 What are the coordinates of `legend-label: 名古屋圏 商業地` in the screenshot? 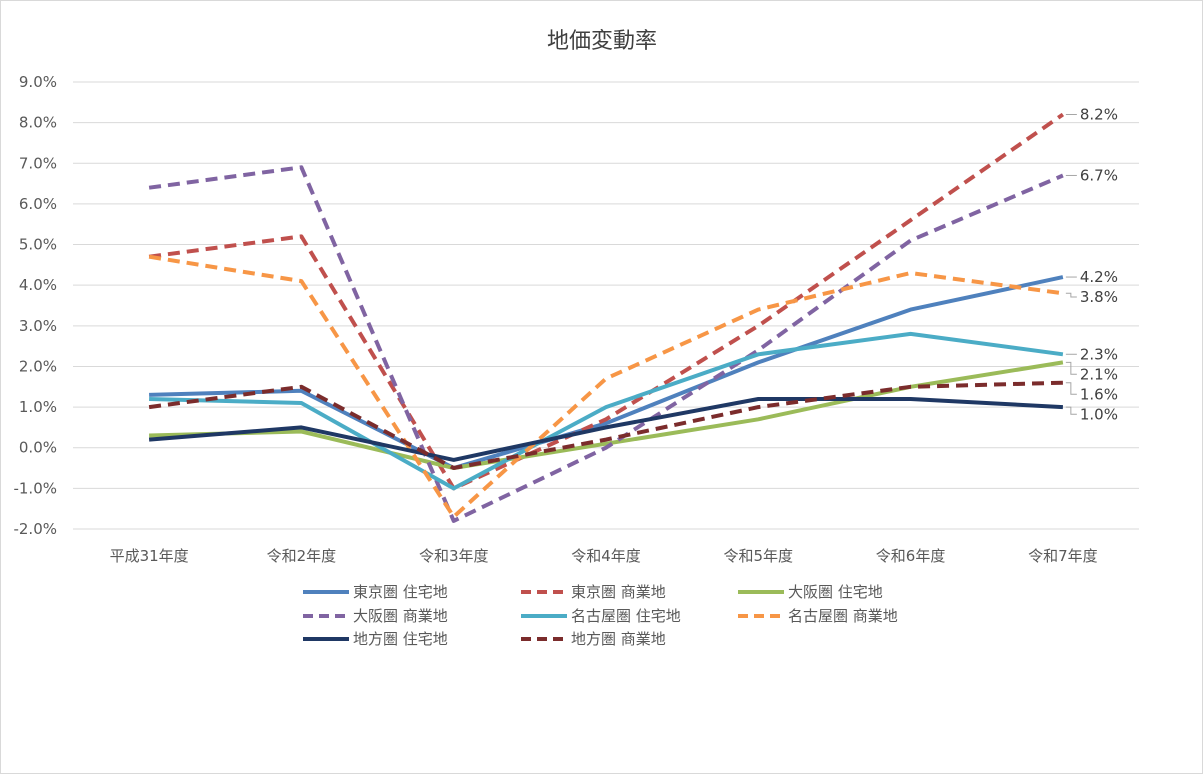 It's located at (843, 616).